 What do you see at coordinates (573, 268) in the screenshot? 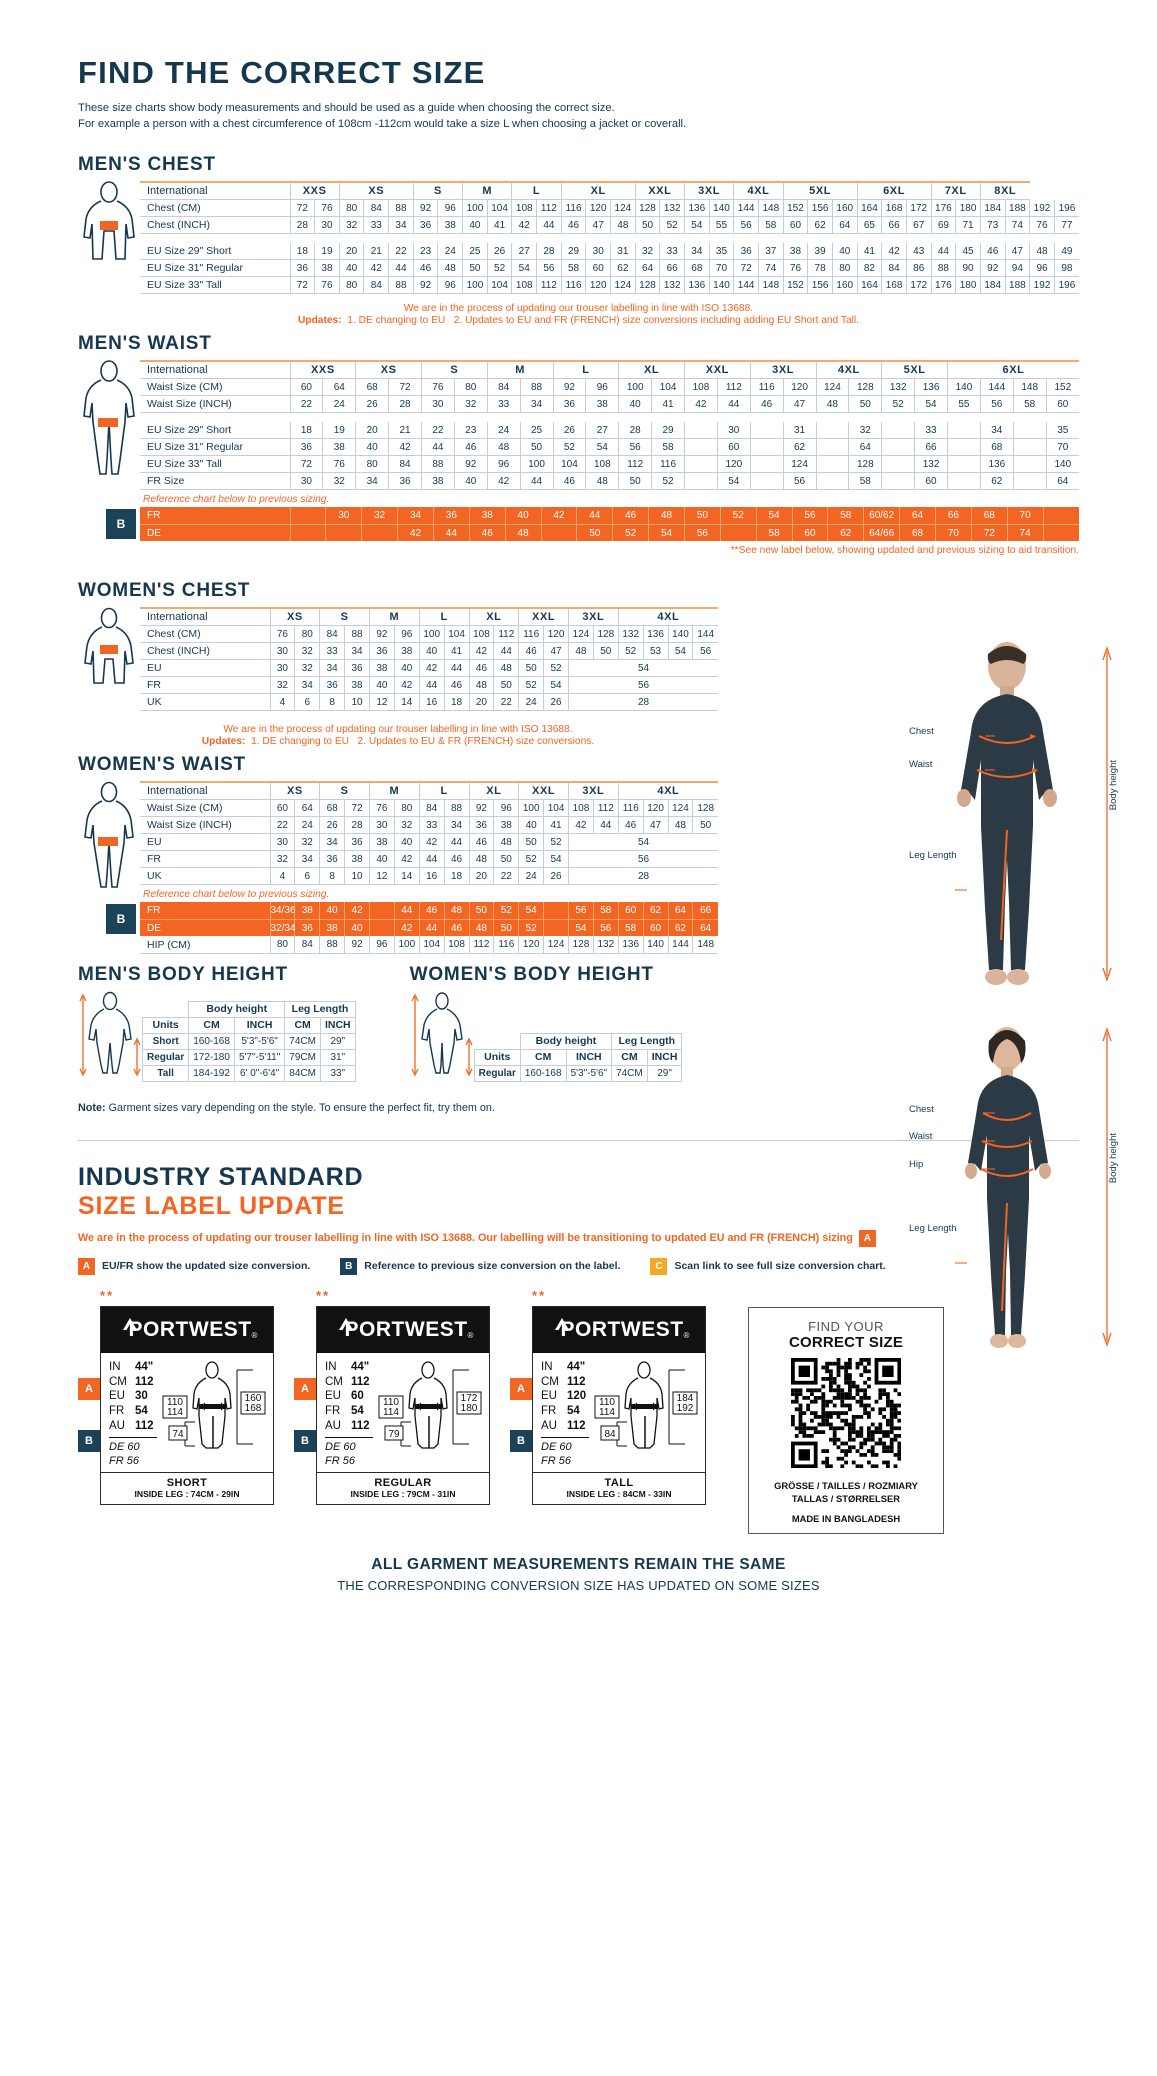
I see `cell: 58` at bounding box center [573, 268].